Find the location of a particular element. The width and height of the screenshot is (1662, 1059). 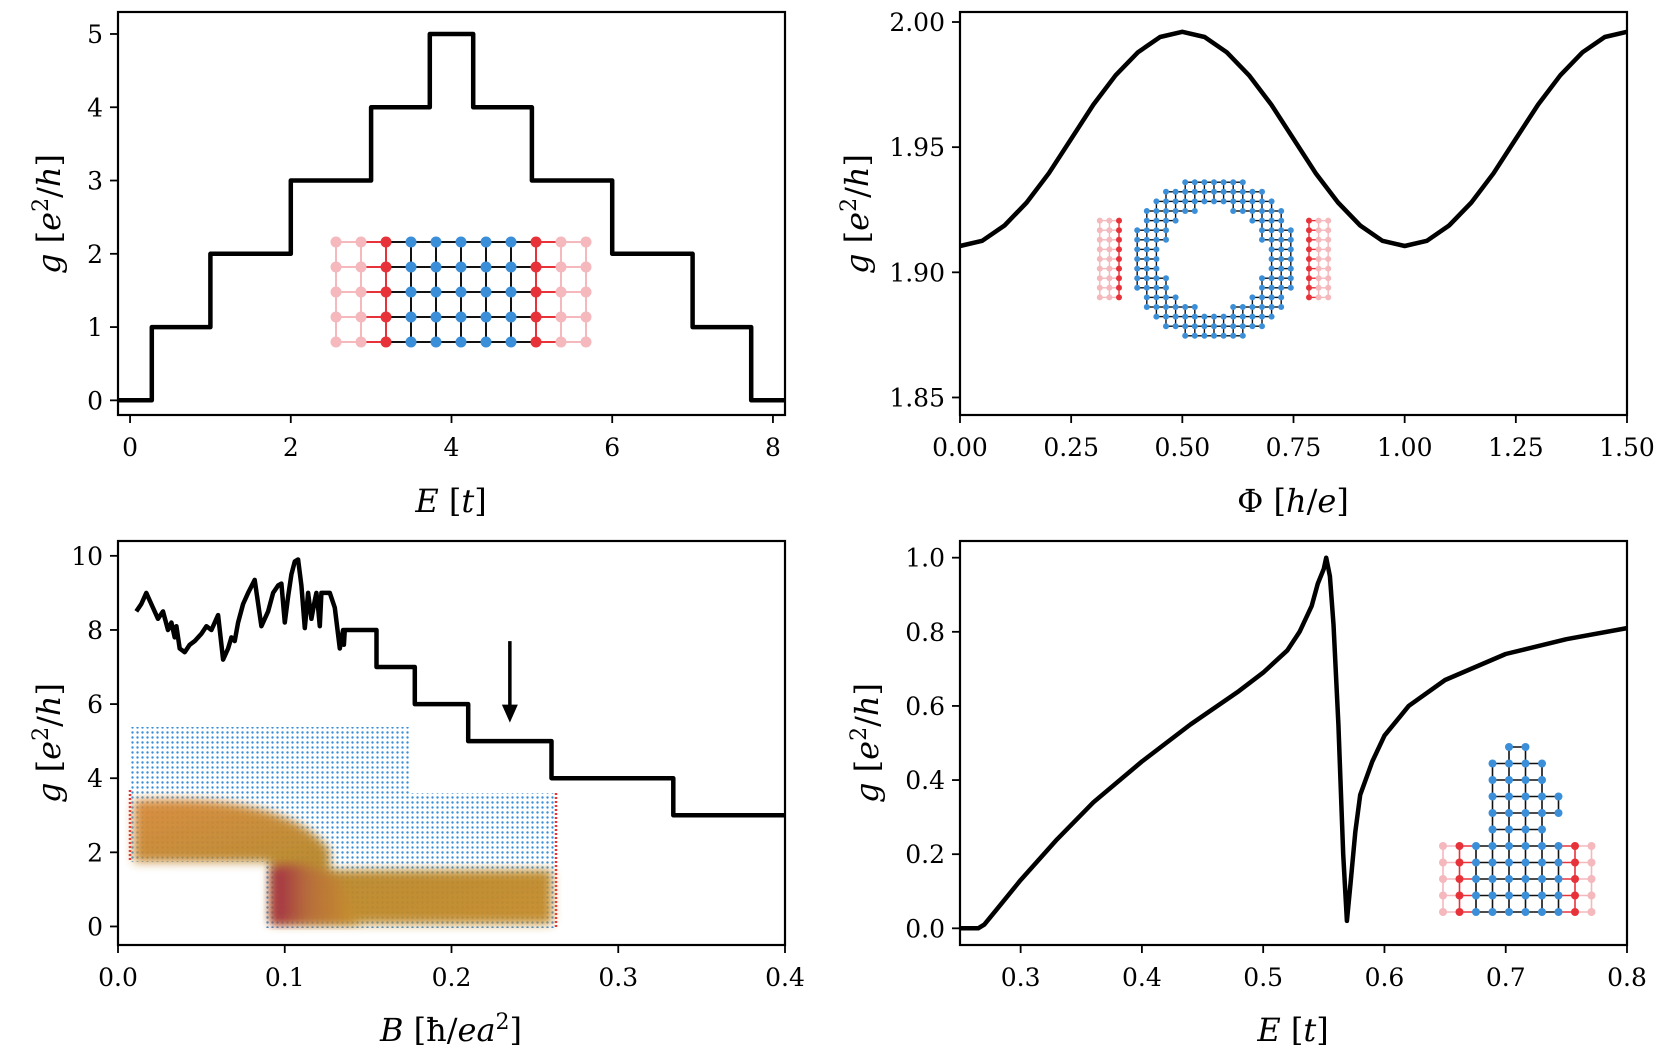

x-tick-label: 0.7 is located at coordinates (1506, 977).